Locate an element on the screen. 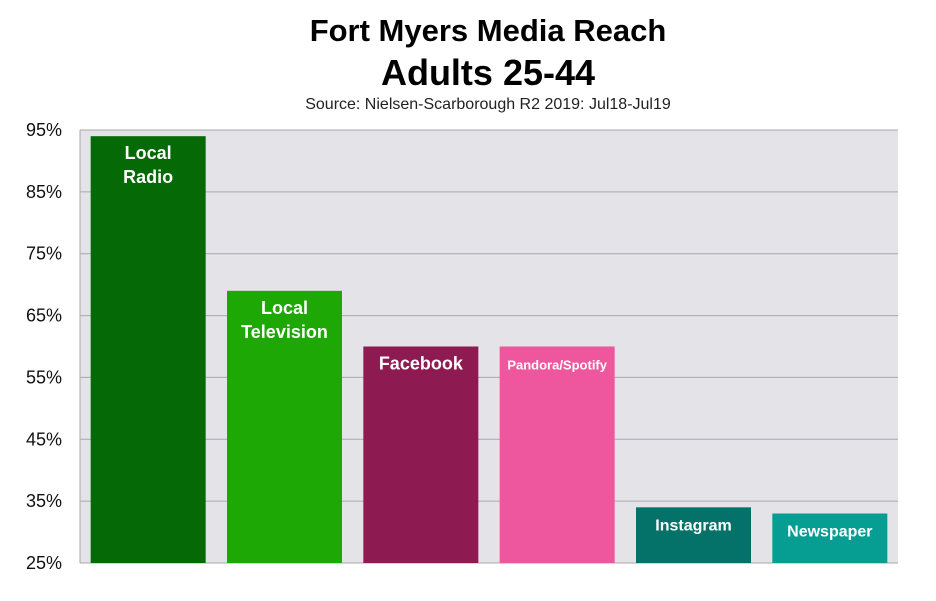 The image size is (936, 601). y-tick-label: 55% is located at coordinates (44, 377).